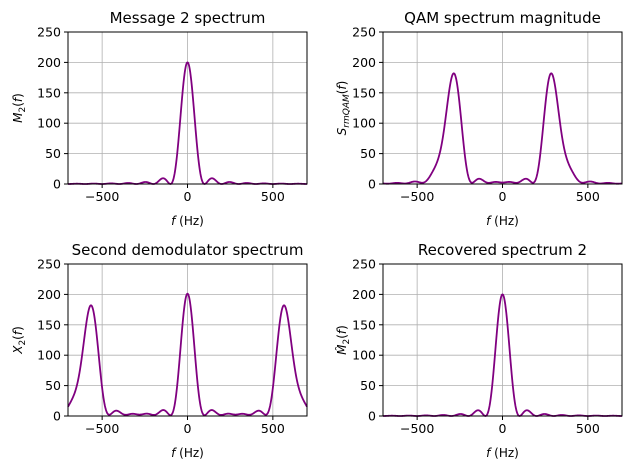 Image resolution: width=632 pixels, height=472 pixels. Describe the element at coordinates (19, 340) in the screenshot. I see `y-axis-label: X2(f)` at that location.